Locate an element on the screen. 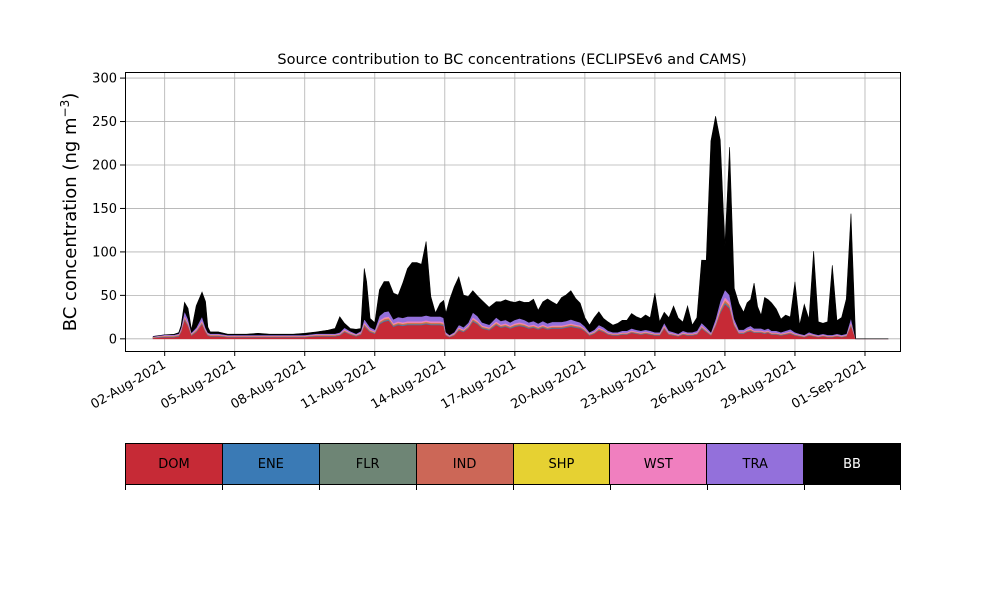  legend-item-wst: WST is located at coordinates (659, 464).